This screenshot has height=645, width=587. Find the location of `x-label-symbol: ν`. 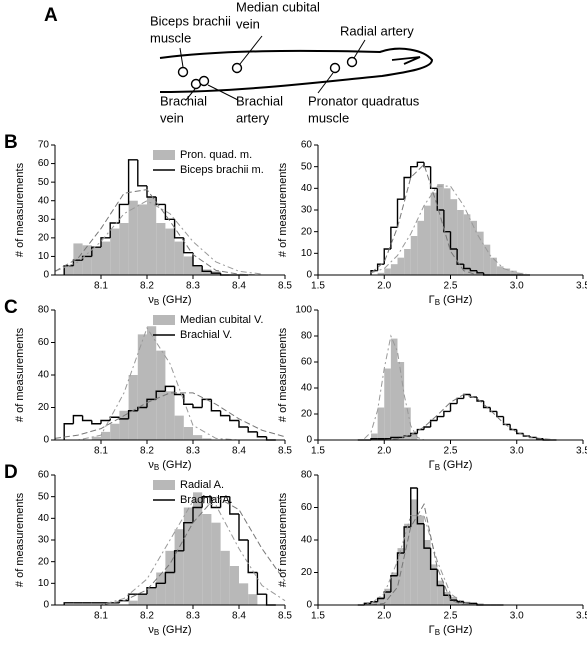

x-label-symbol: ν is located at coordinates (151, 300).